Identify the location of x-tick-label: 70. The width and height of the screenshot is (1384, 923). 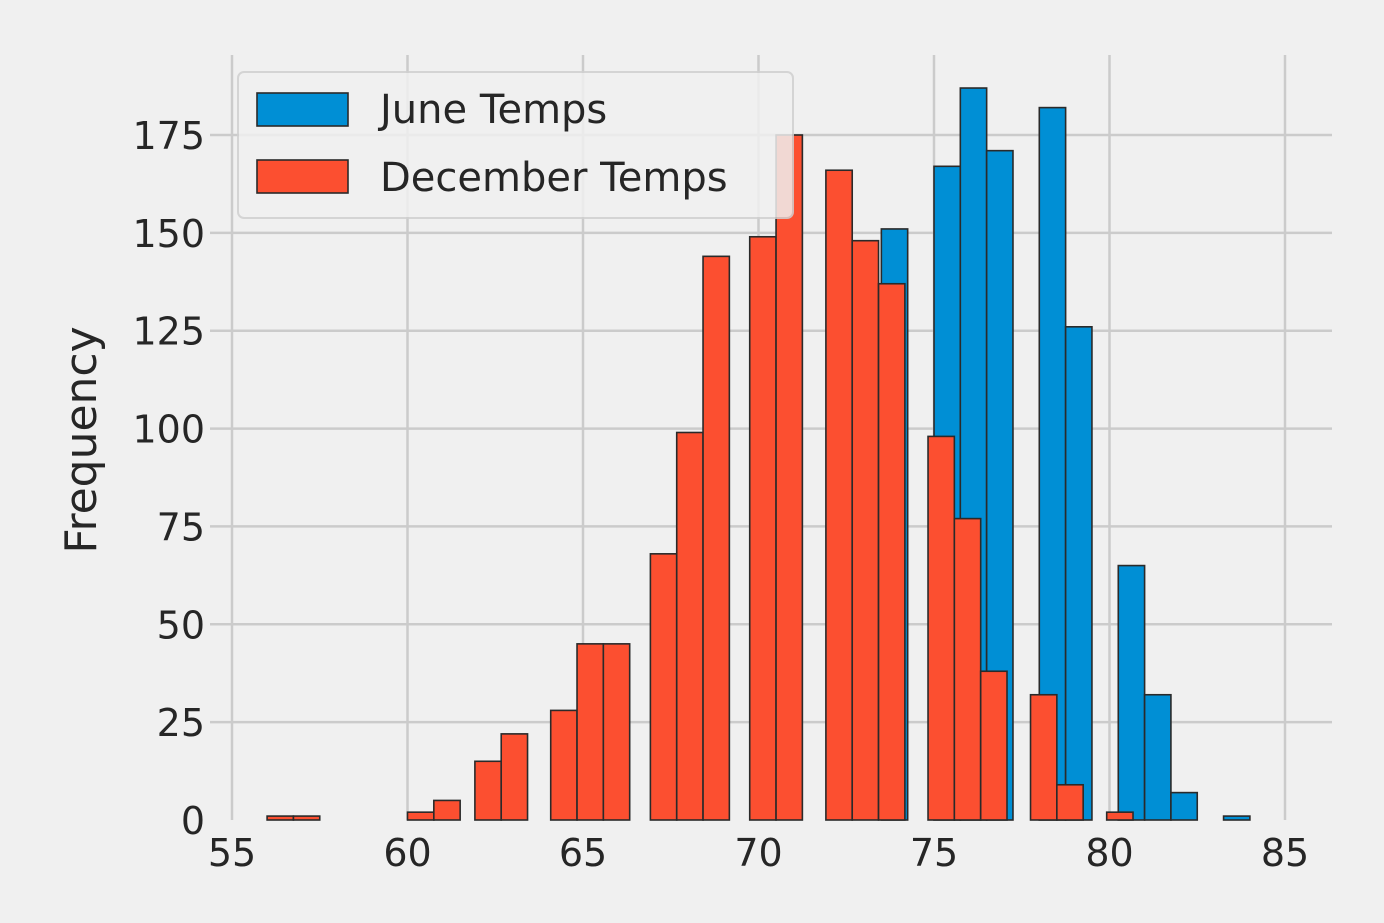
(758, 853).